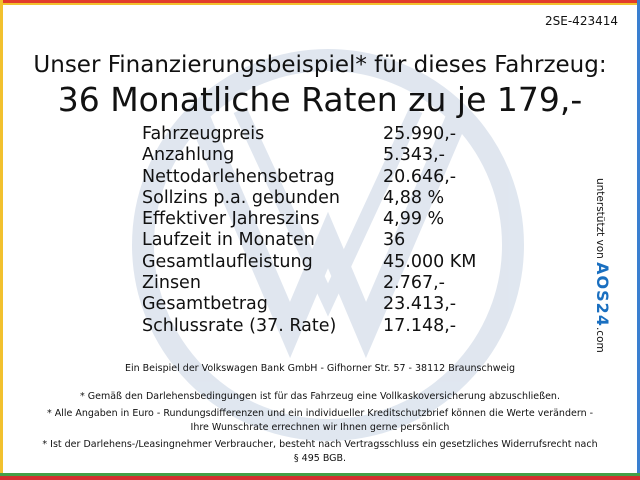  What do you see at coordinates (205, 304) in the screenshot?
I see `row-label: Gesamtbetrag` at bounding box center [205, 304].